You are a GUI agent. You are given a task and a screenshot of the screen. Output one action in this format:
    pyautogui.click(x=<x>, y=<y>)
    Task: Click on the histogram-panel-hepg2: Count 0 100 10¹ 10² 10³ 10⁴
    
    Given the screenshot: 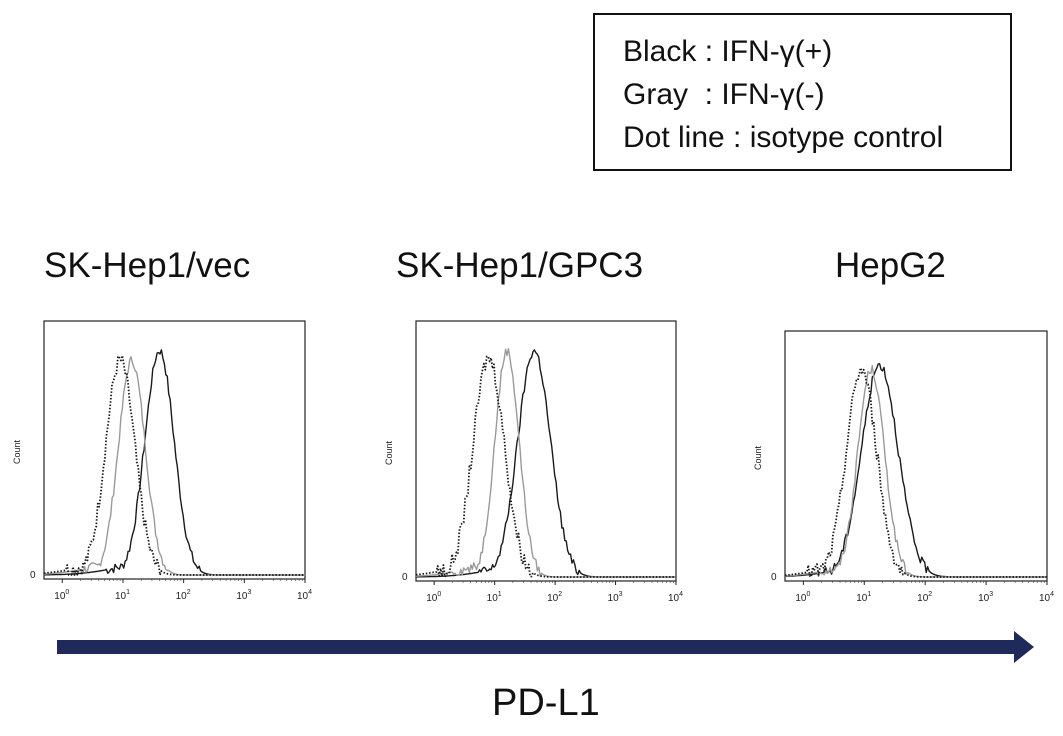 What is the action you would take?
    pyautogui.click(x=903, y=467)
    